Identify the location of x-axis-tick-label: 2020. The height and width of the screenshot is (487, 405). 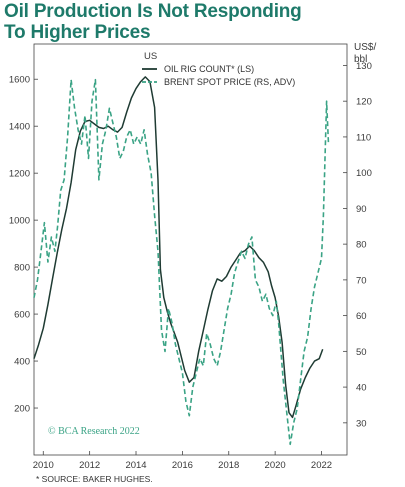
(275, 465).